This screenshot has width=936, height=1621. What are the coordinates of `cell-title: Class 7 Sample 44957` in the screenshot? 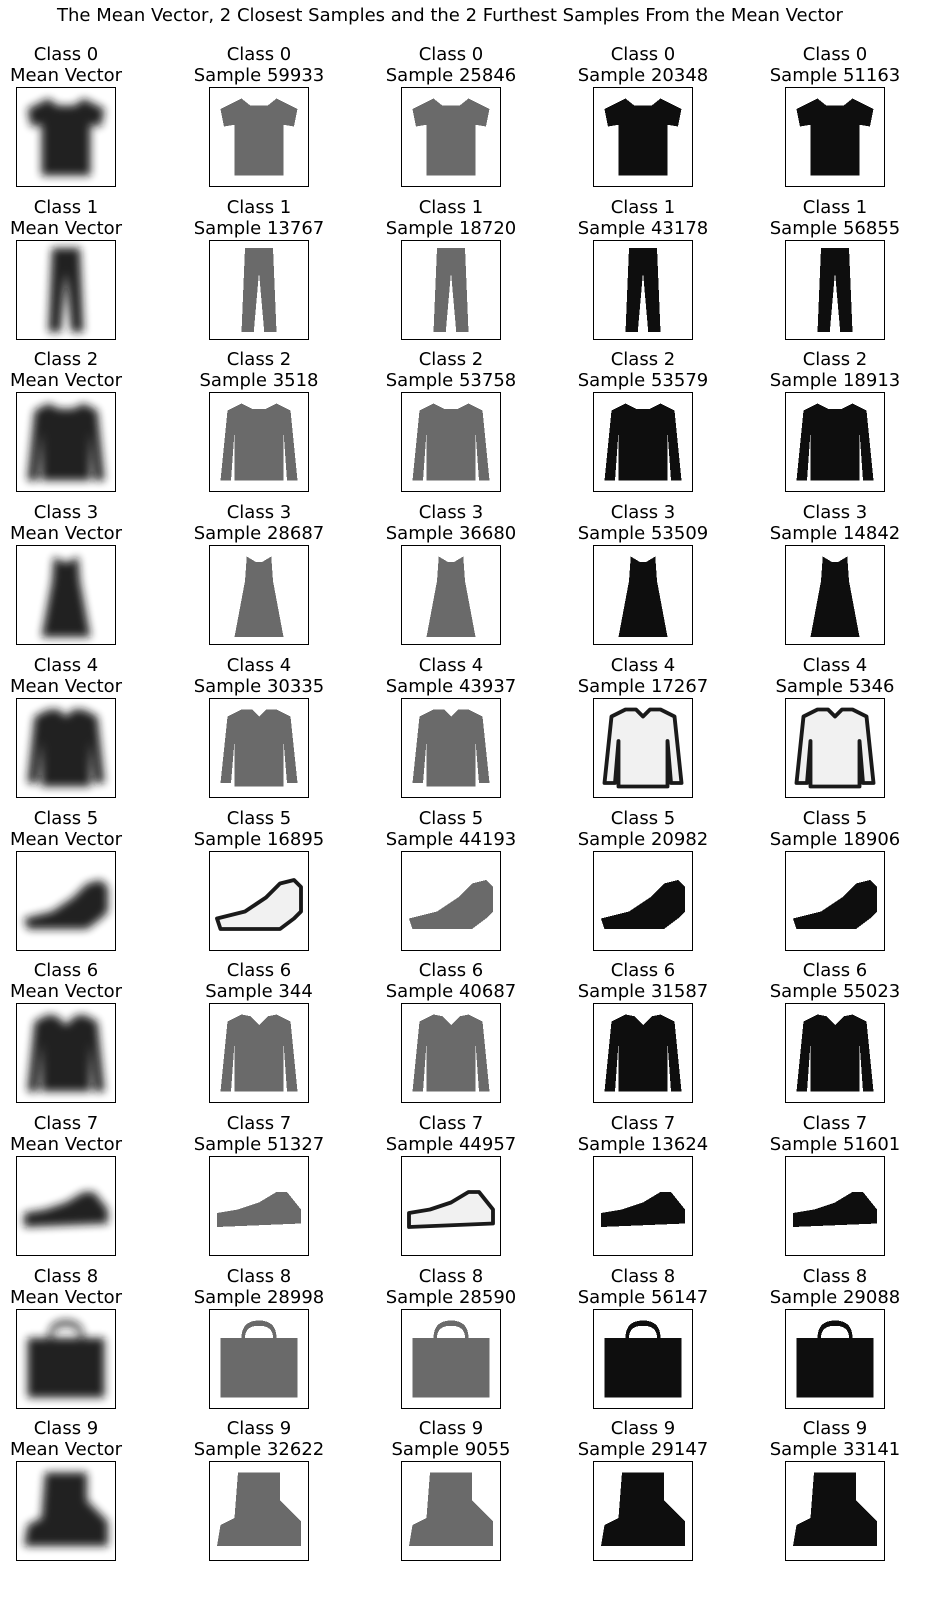 It's located at (451, 1134).